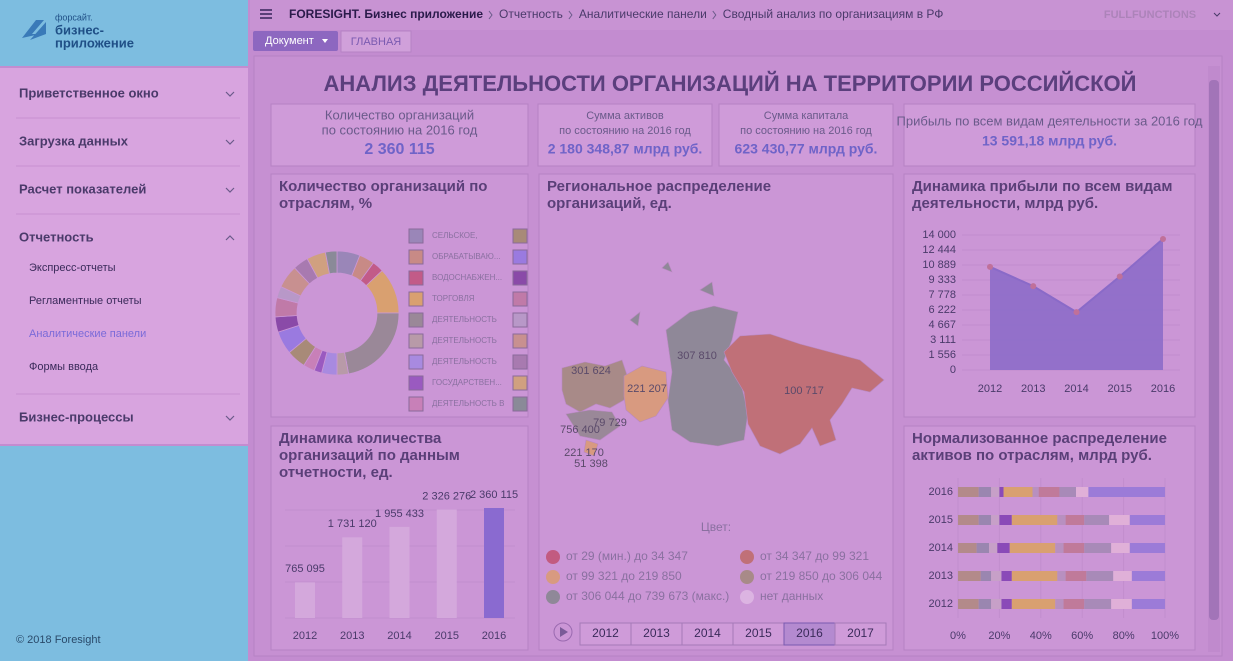 The height and width of the screenshot is (661, 1233). I want to click on submenu-item: Экспресс-отчеты, so click(72, 268).